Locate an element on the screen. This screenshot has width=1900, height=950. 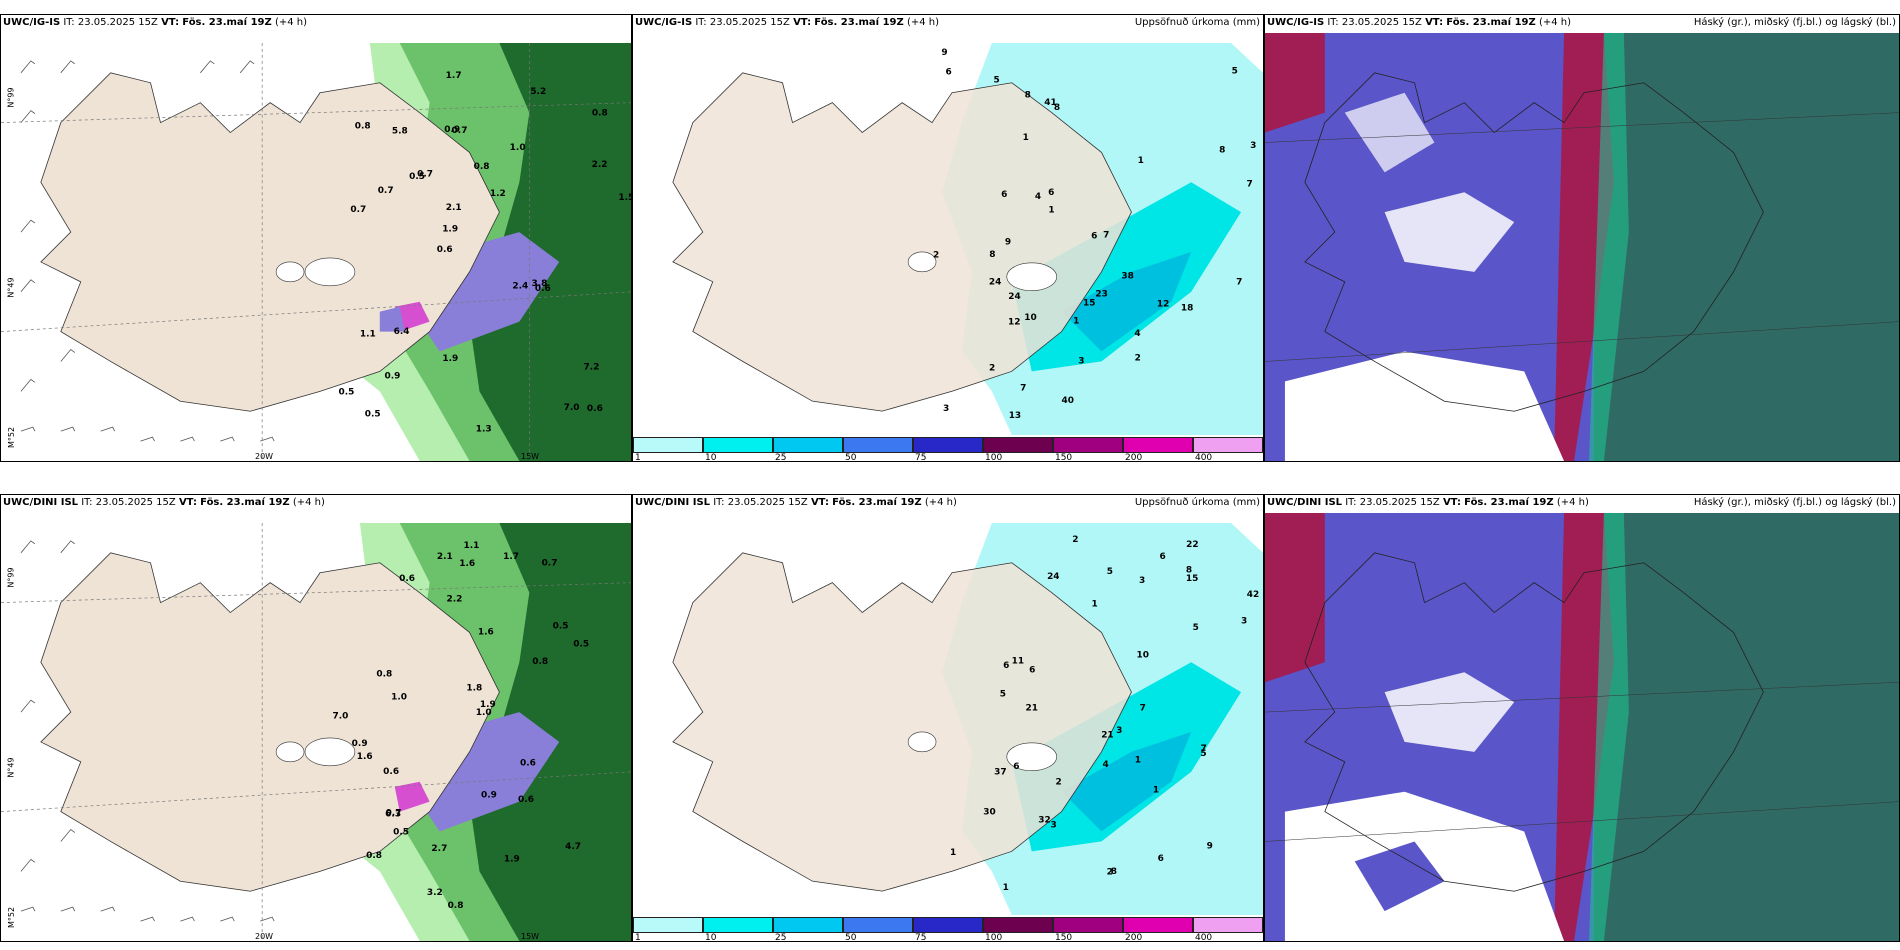
map-value-label: 23 is located at coordinates (1101, 294).